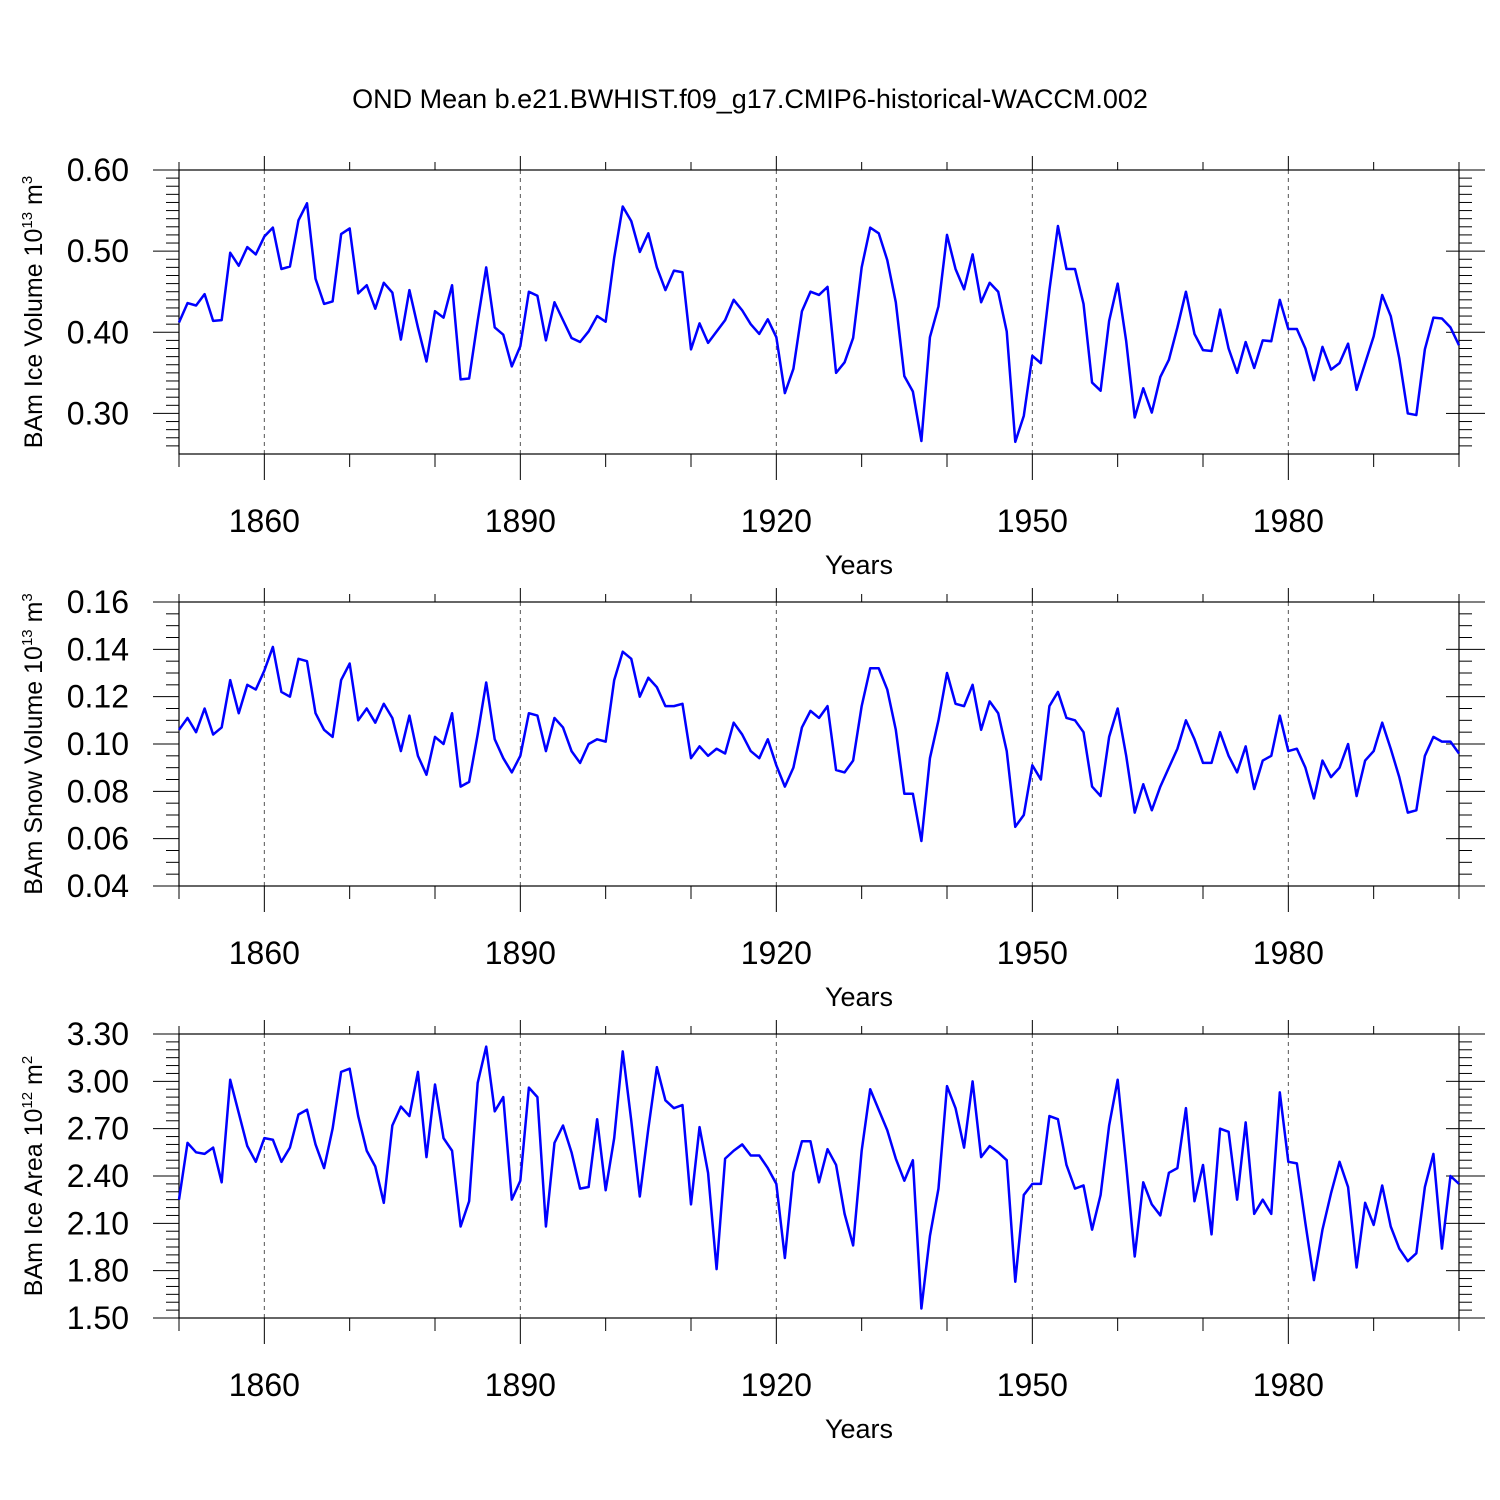 Image resolution: width=1500 pixels, height=1500 pixels. What do you see at coordinates (98, 1318) in the screenshot?
I see `y-tick-label: 1.50` at bounding box center [98, 1318].